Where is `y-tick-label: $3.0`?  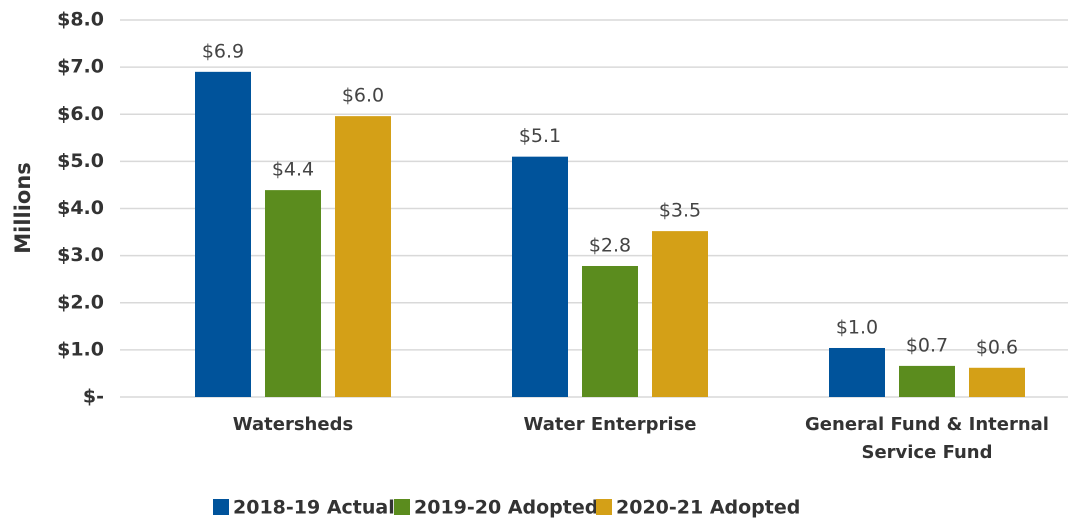
y-tick-label: $3.0 is located at coordinates (80, 255).